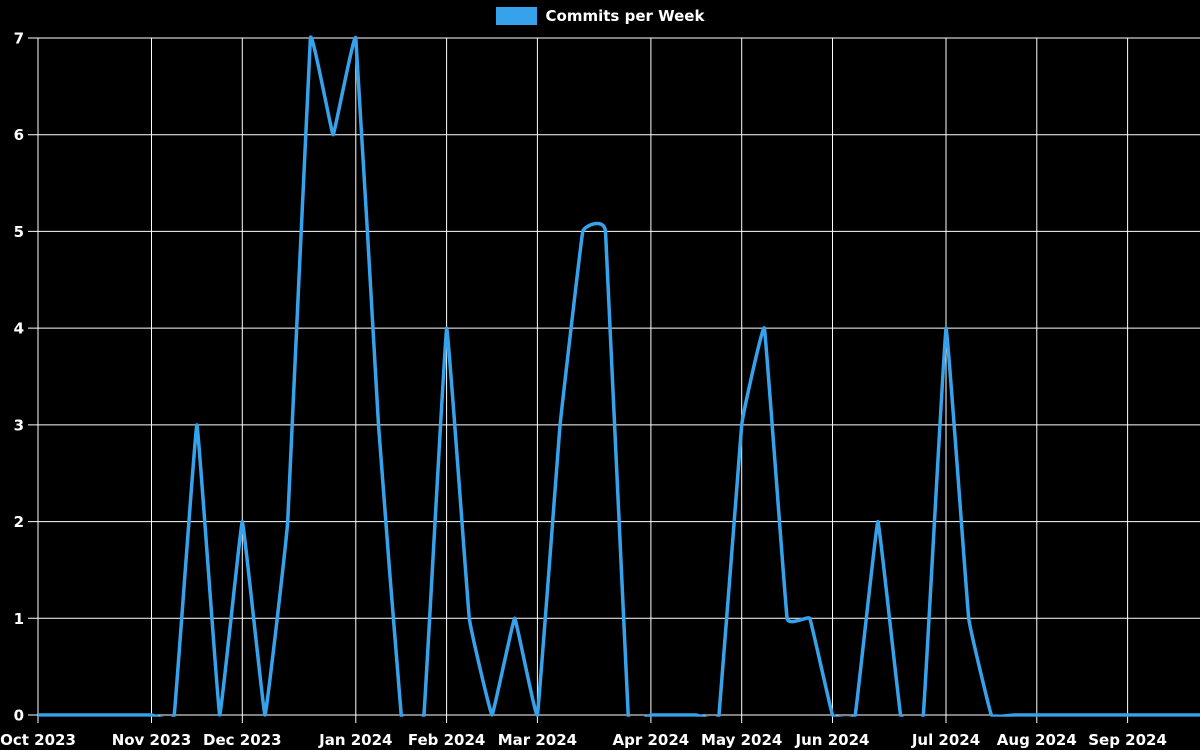 This screenshot has width=1200, height=750. I want to click on x-tick-label-2: Dec 2023, so click(242, 740).